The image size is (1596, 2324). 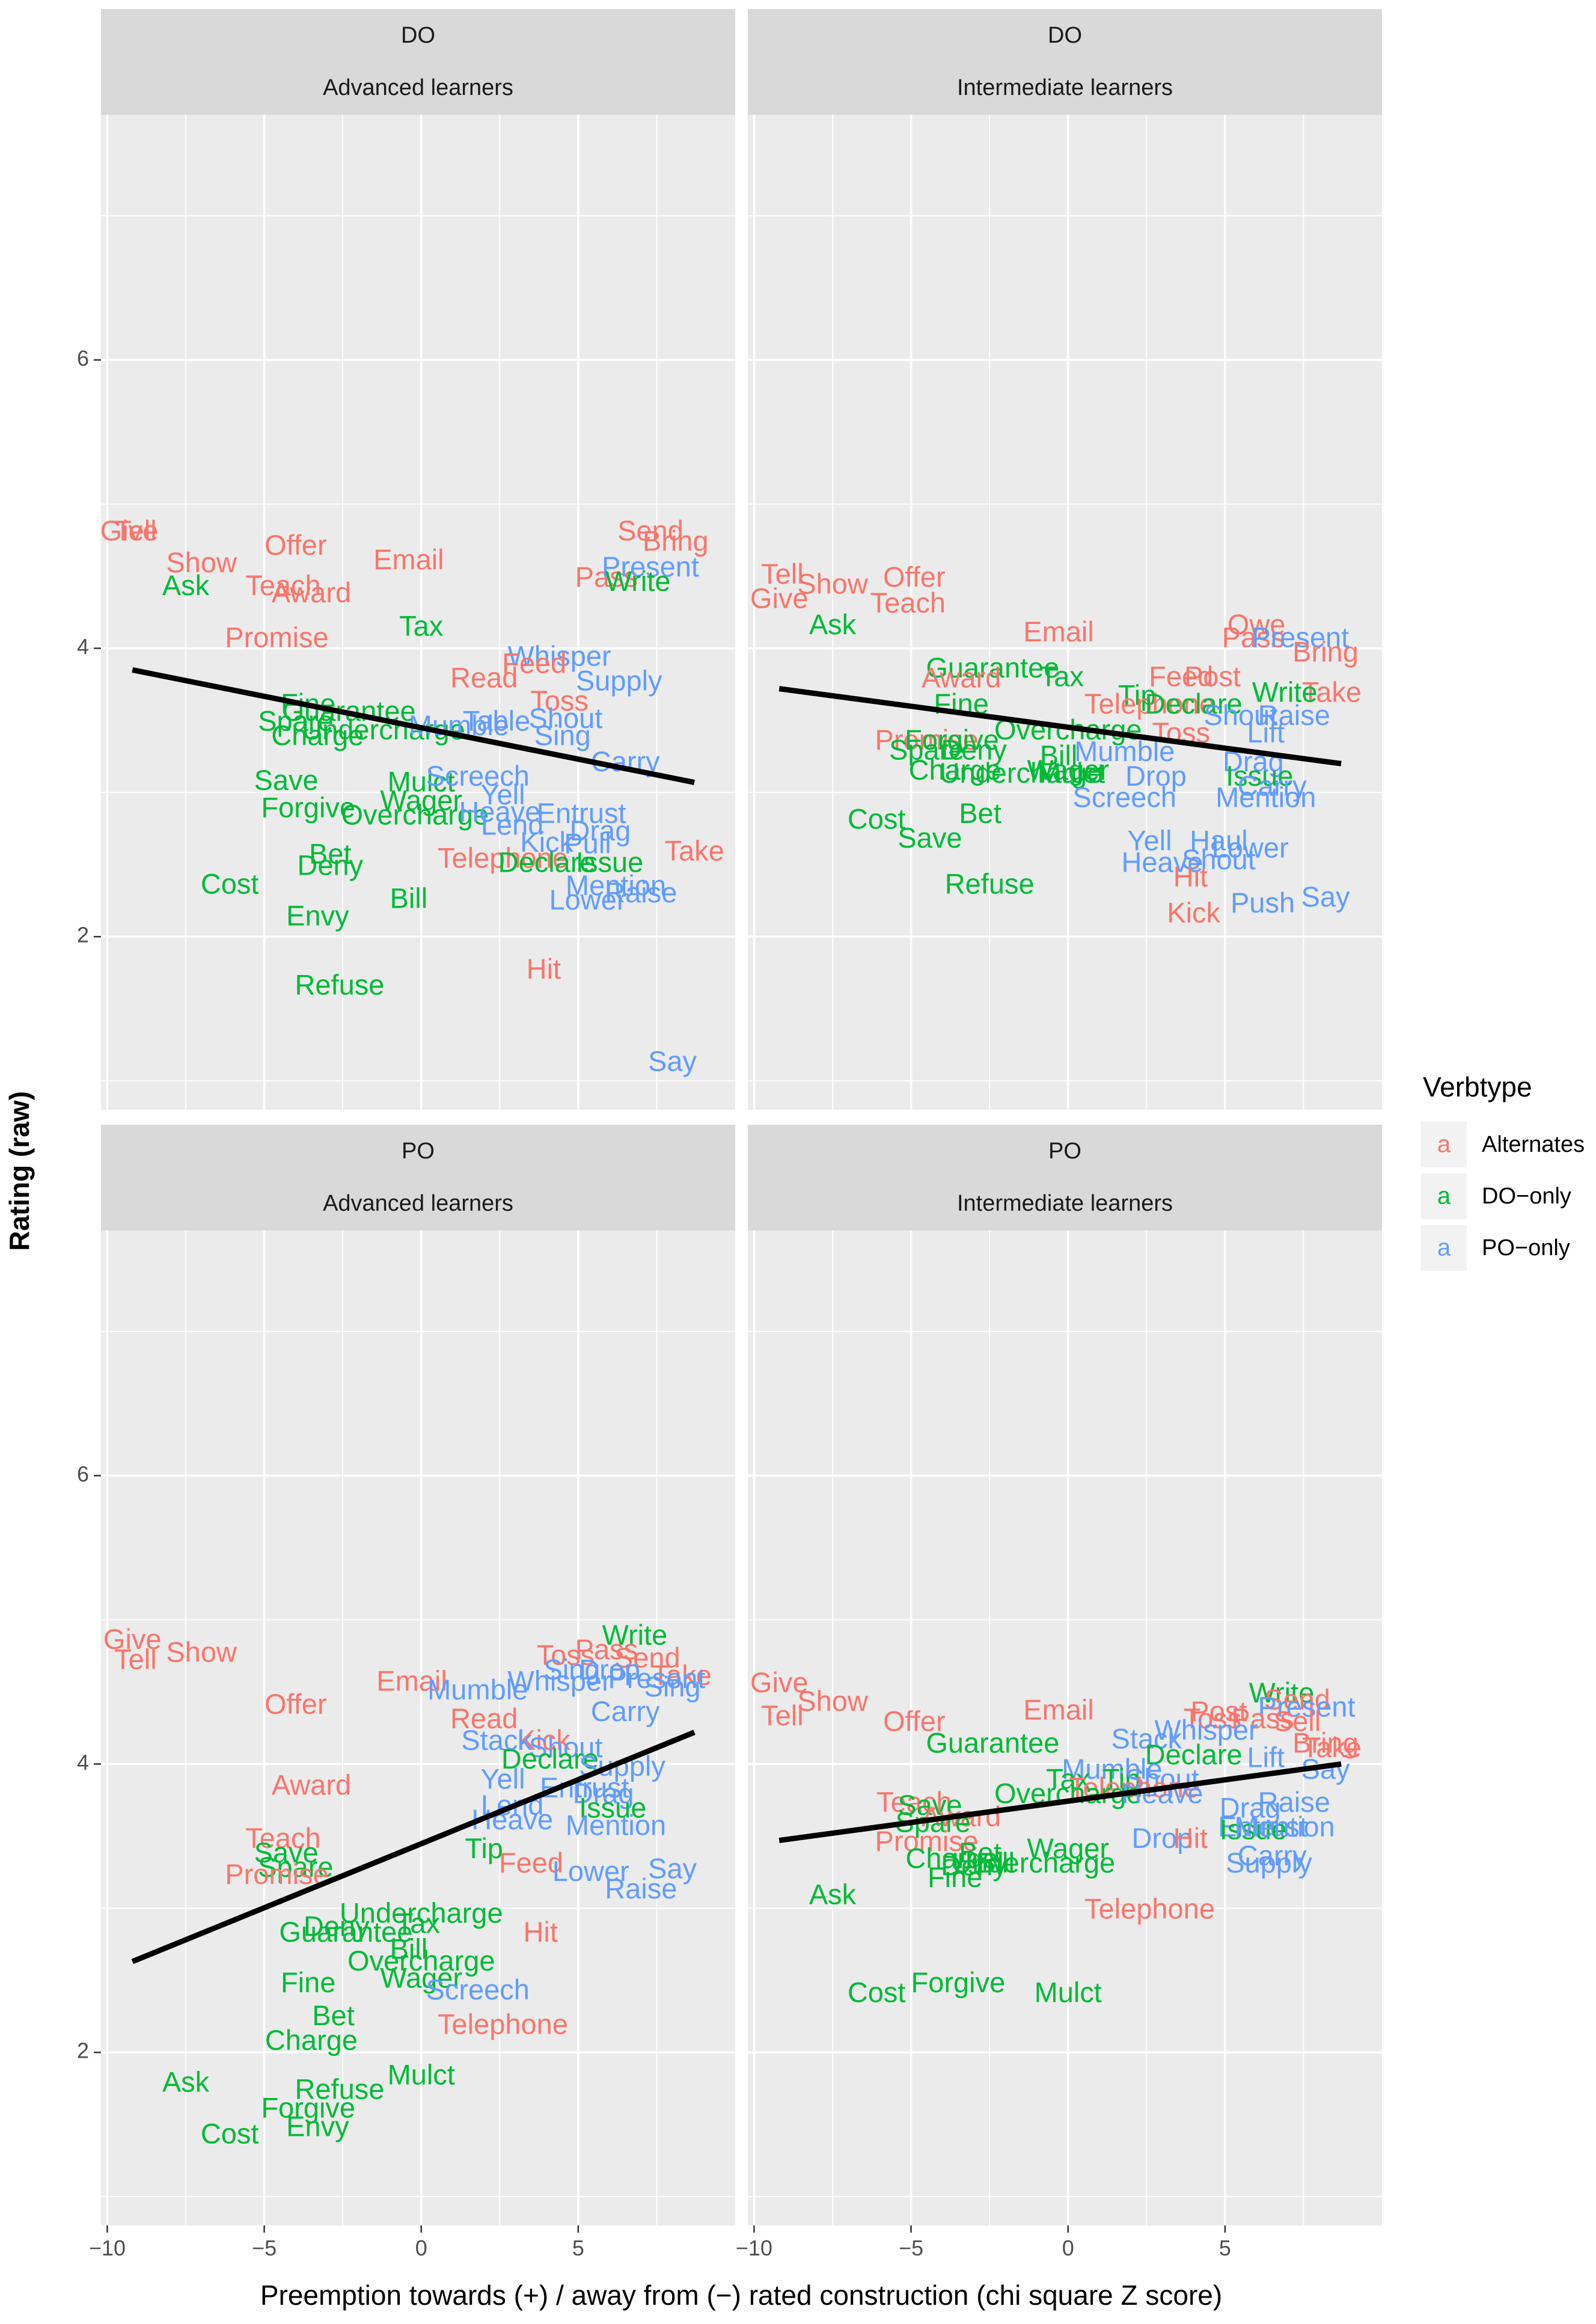 What do you see at coordinates (1065, 87) in the screenshot?
I see `strip-learner-label: Intermediate learners` at bounding box center [1065, 87].